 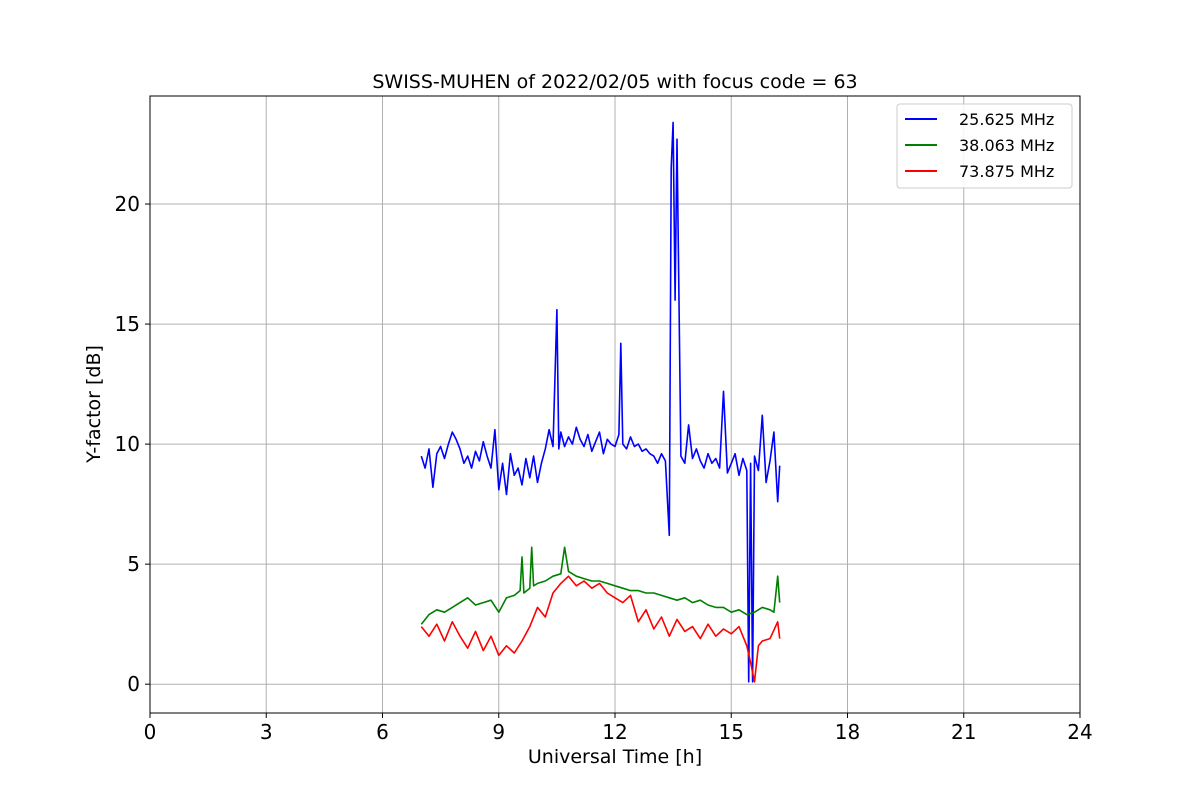 I want to click on x-axis-label: Universal Time [h], so click(x=615, y=757).